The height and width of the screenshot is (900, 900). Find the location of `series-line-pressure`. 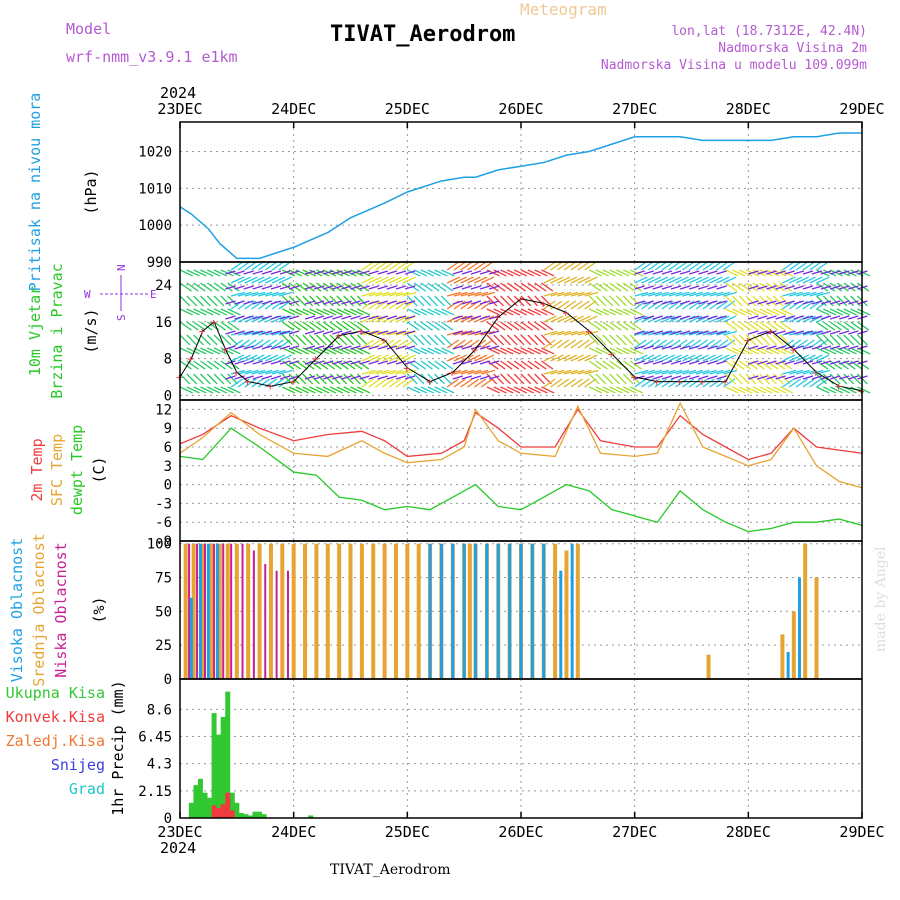

series-line-pressure is located at coordinates (520, 196).